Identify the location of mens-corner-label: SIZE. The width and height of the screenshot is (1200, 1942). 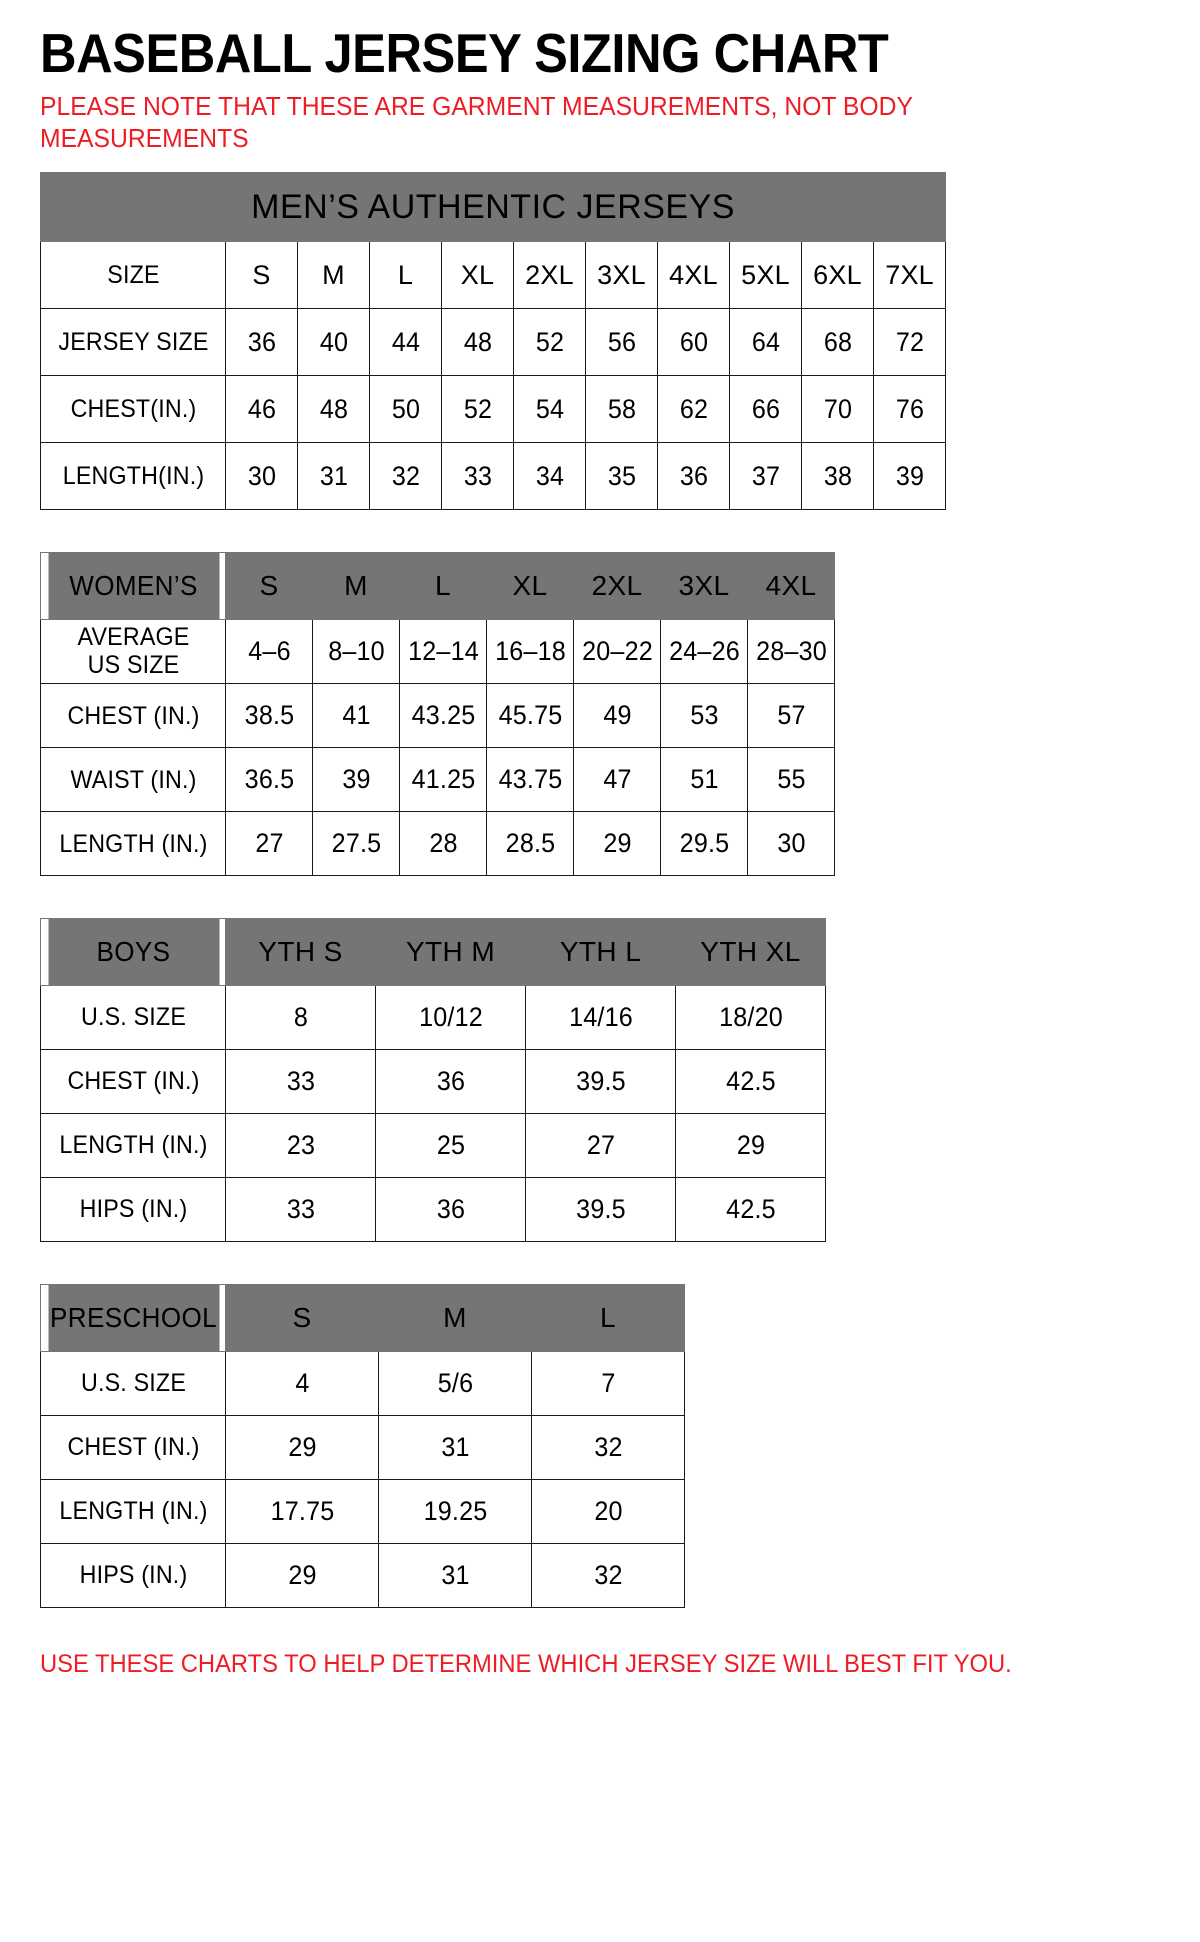
(133, 275).